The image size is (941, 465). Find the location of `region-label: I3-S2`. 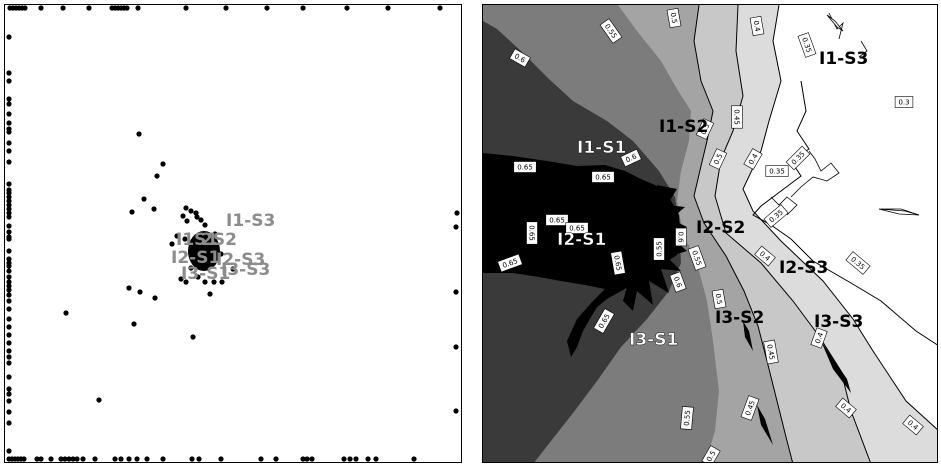

region-label: I3-S2 is located at coordinates (739, 318).